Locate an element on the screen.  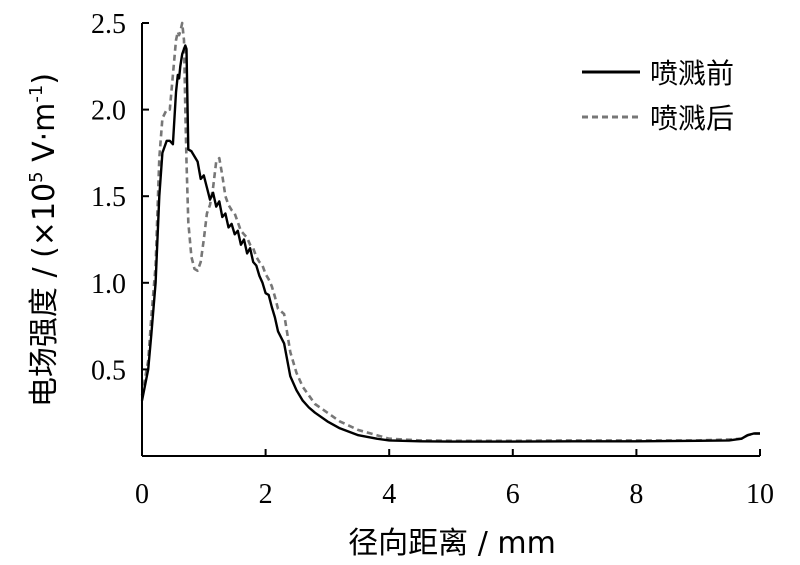
x-tick-label: 8 is located at coordinates (636, 494).